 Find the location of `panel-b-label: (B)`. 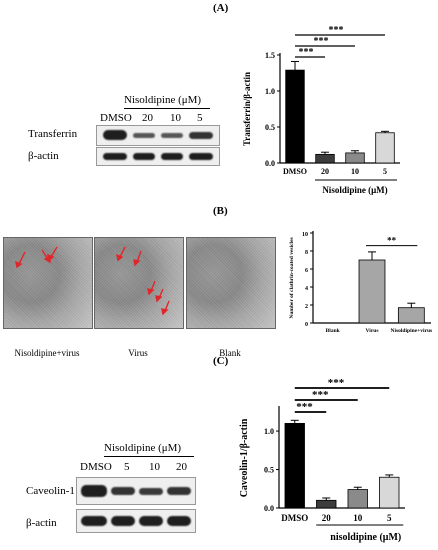

panel-b-label: (B) is located at coordinates (220, 211).